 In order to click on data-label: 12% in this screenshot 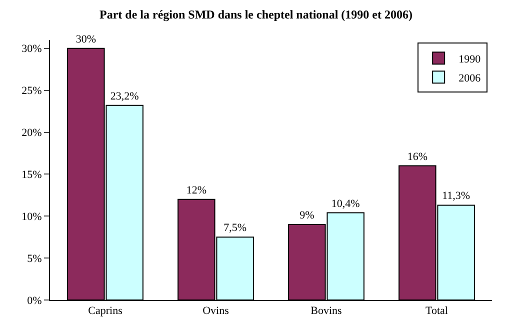, I will do `click(196, 190)`.